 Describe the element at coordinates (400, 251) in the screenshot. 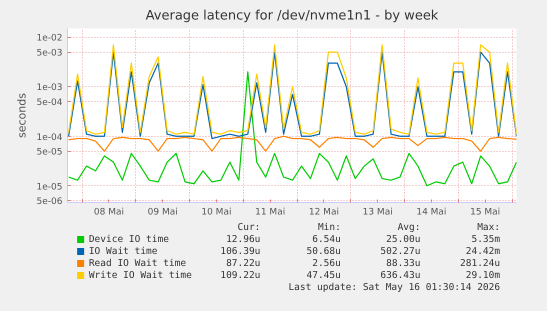

I see `text: 502.27u` at that location.